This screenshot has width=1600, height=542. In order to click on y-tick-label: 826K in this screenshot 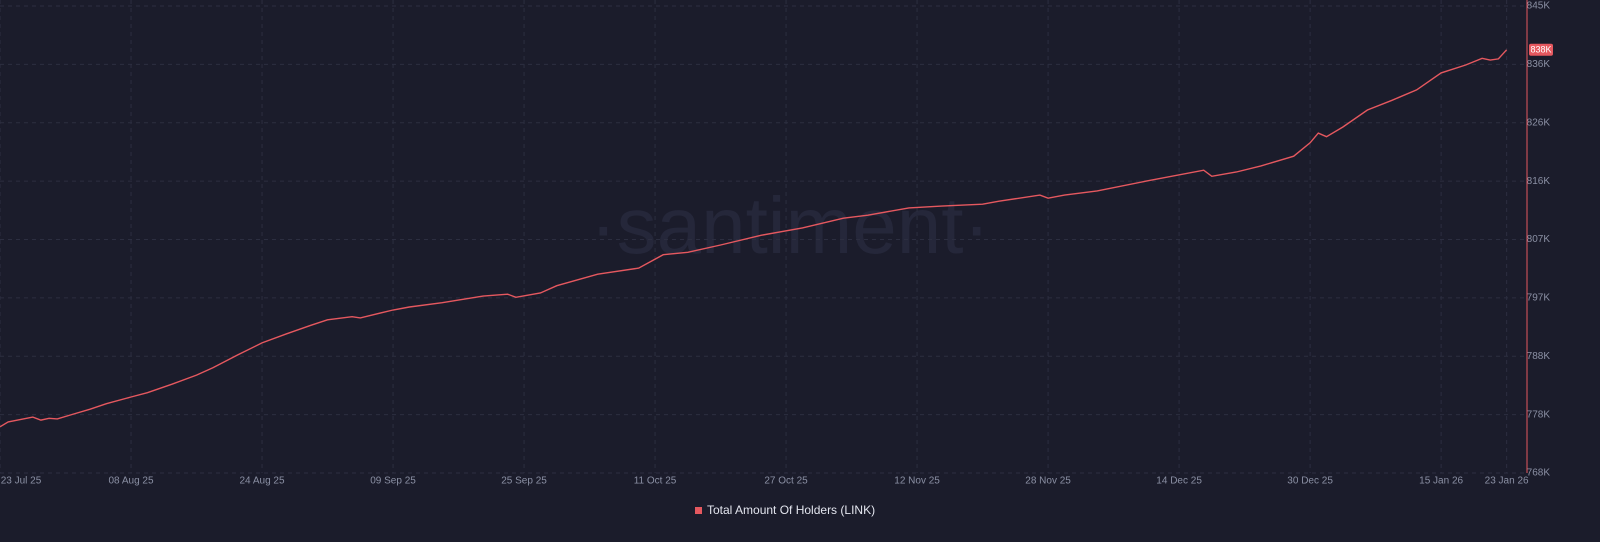, I will do `click(1539, 122)`.